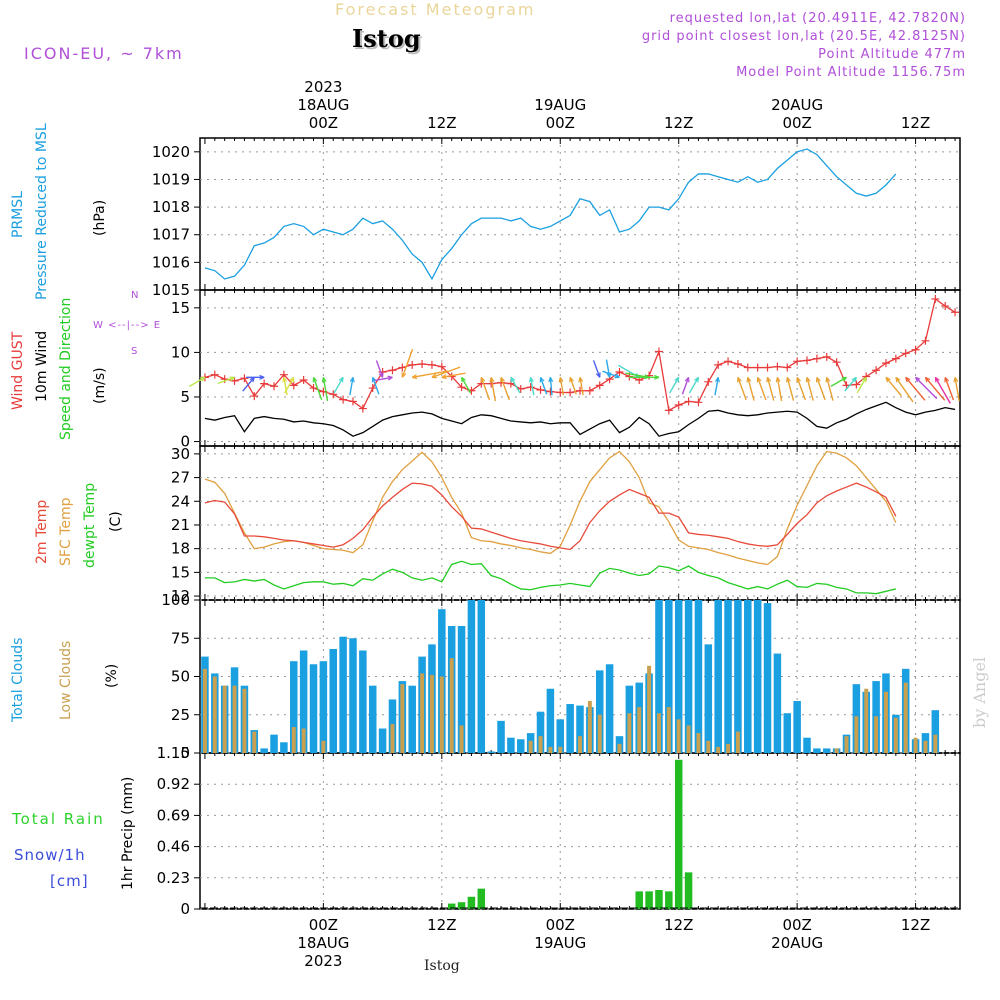  I want to click on chart-title: Forecast Meteogram, so click(435, 9).